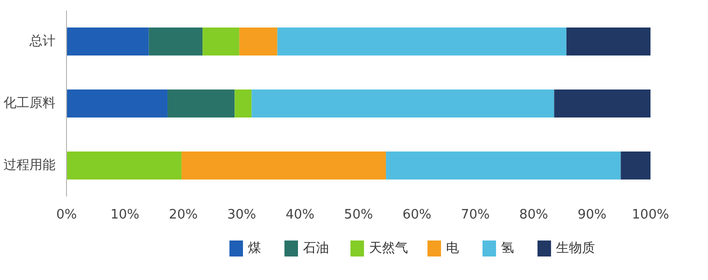  What do you see at coordinates (453, 248) in the screenshot?
I see `legend-label: 电` at bounding box center [453, 248].